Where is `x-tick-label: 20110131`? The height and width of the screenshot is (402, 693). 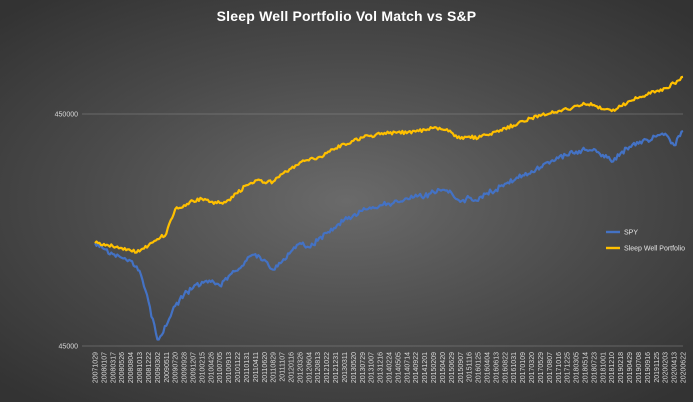 x-tick-label: 20110131 is located at coordinates (247, 367).